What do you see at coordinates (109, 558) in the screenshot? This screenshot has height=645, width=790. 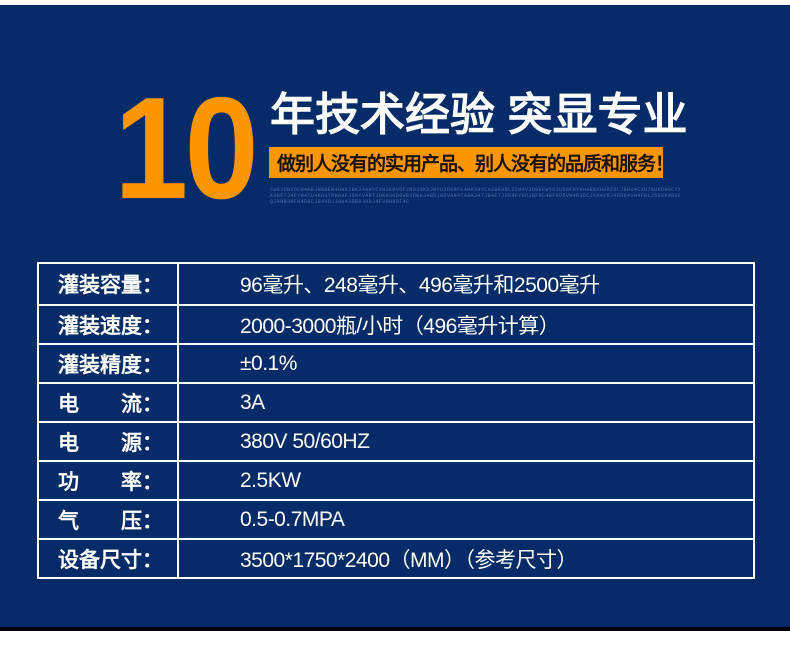 I see `spec-label: 设备尺寸：` at bounding box center [109, 558].